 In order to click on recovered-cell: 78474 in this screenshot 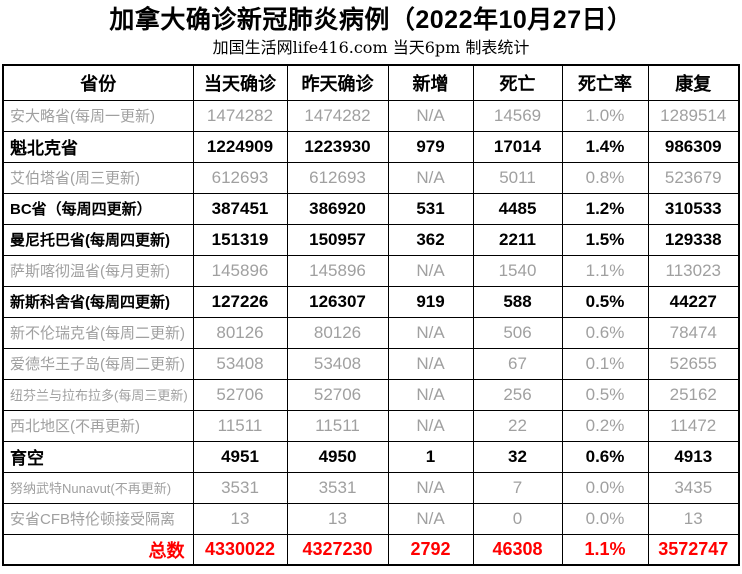, I will do `click(693, 332)`.